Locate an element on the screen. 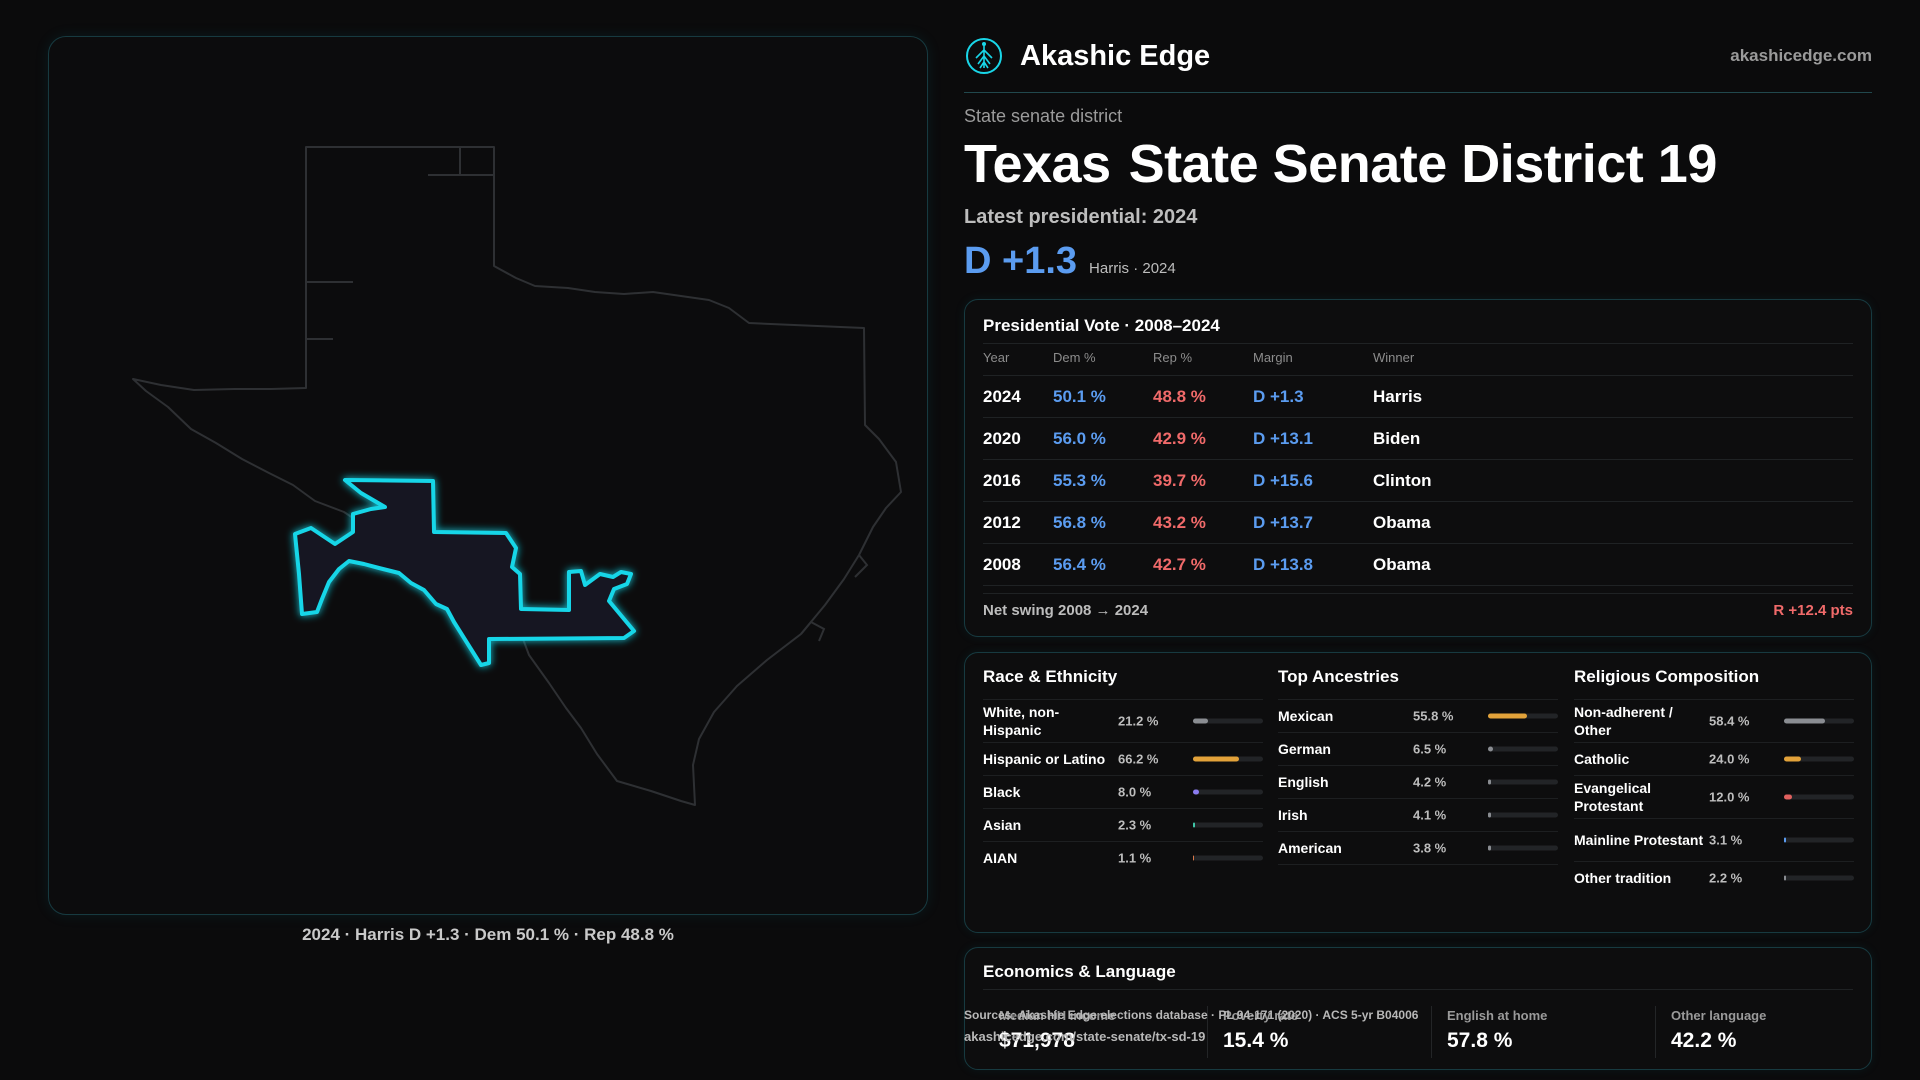 This screenshot has height=1080, width=1920. stat-label: Poverty rate is located at coordinates (1261, 1015).